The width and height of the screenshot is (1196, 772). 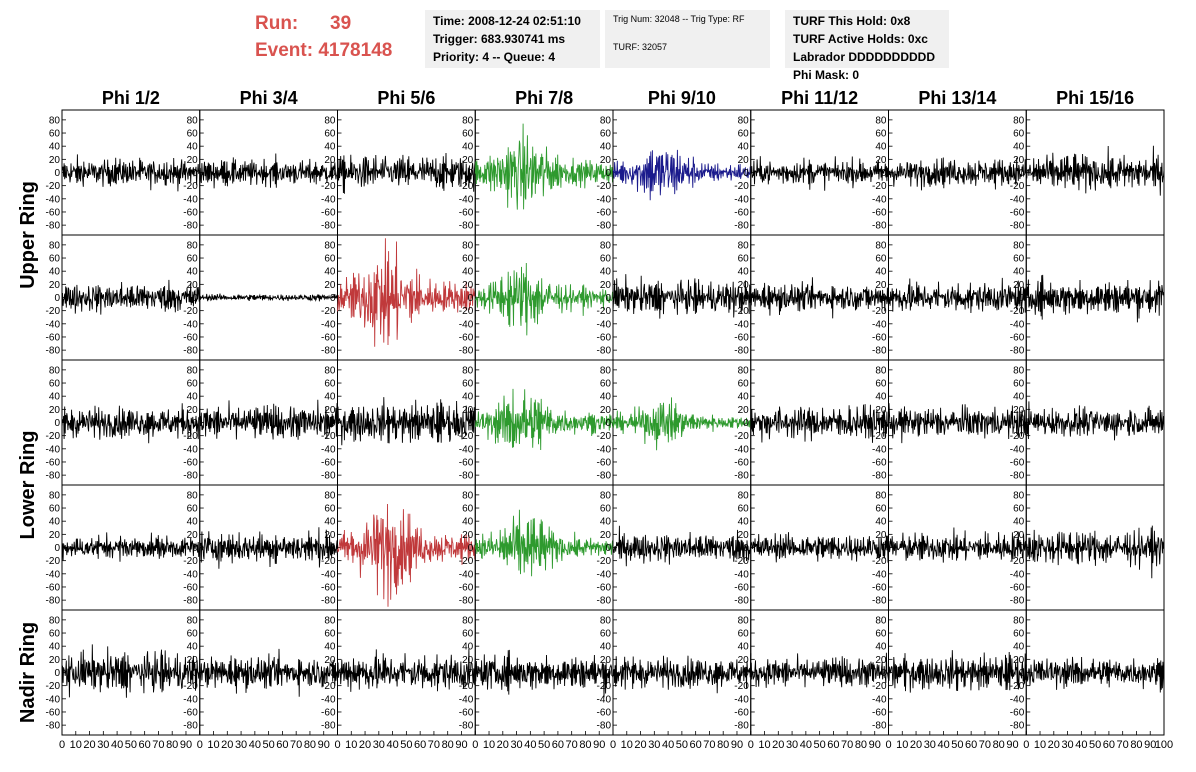 I want to click on turf-hold-line: TURF This Hold: 0x8, so click(x=852, y=21).